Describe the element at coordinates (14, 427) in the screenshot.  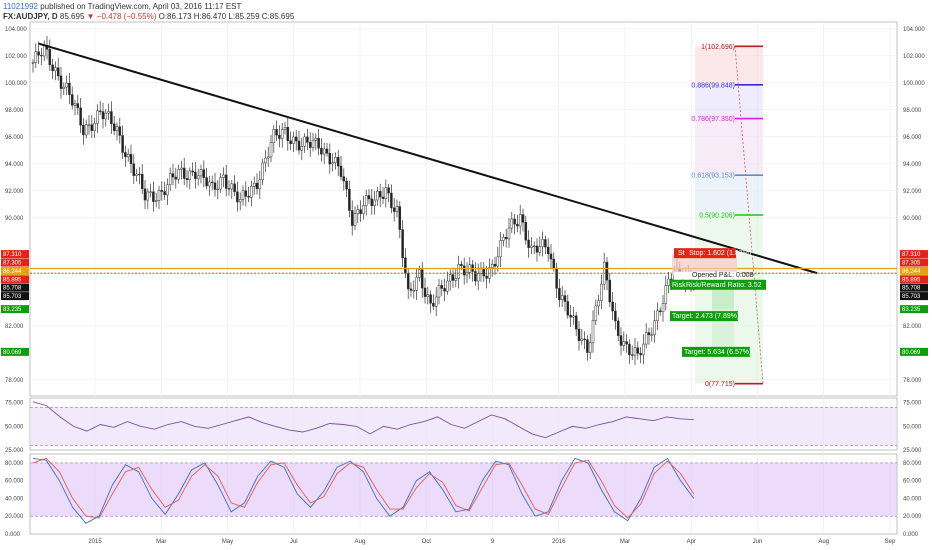
I see `osc-tick-left: 50.000` at that location.